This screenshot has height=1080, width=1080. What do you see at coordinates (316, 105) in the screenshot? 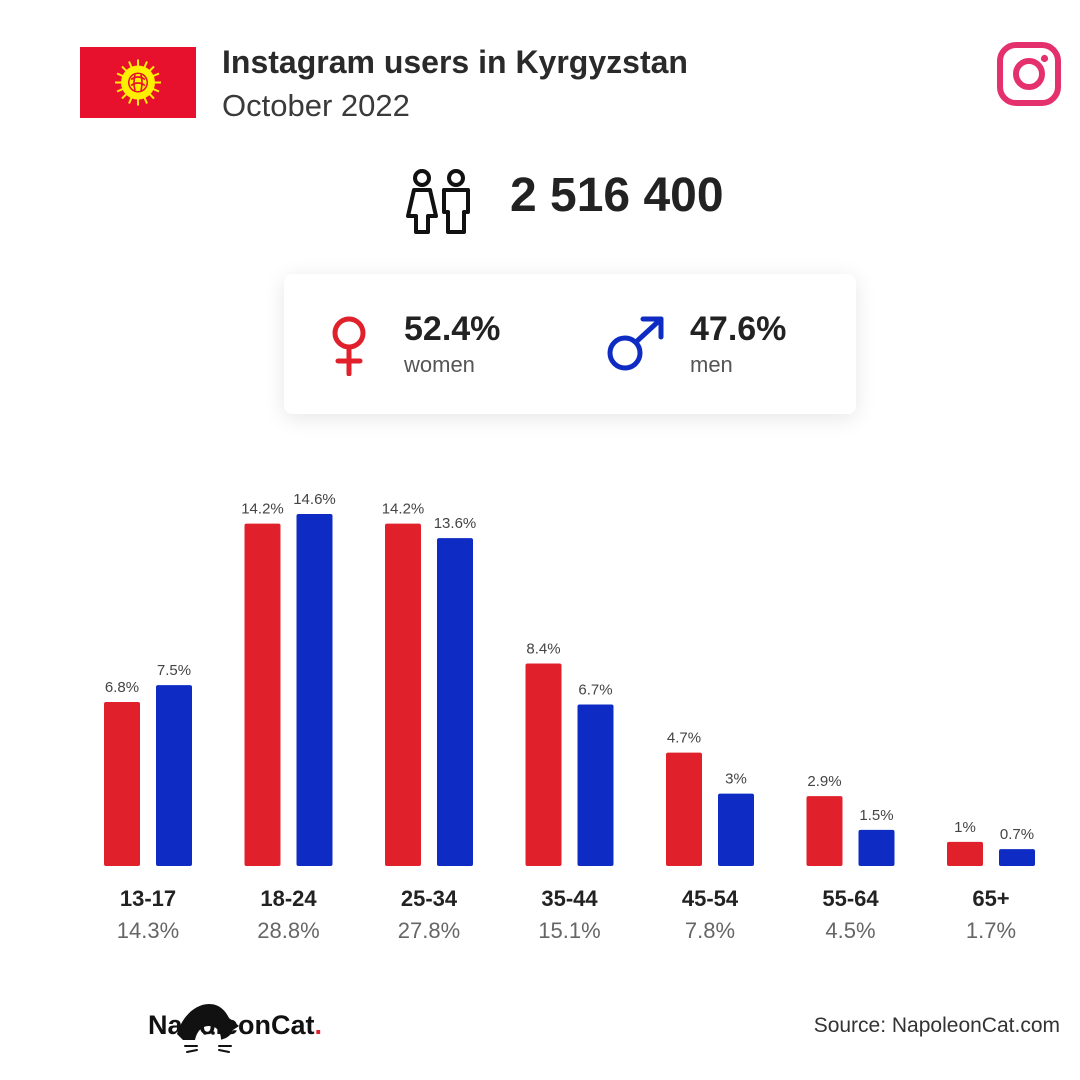
I see `page-subtitle: October 2022` at bounding box center [316, 105].